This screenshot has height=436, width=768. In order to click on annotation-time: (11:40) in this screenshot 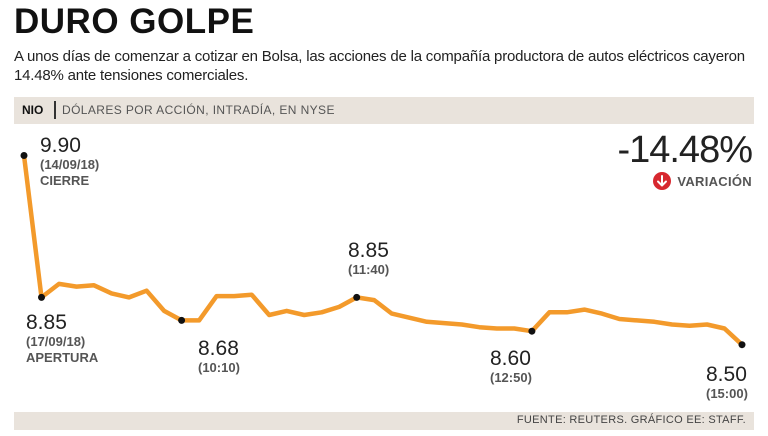, I will do `click(369, 269)`.